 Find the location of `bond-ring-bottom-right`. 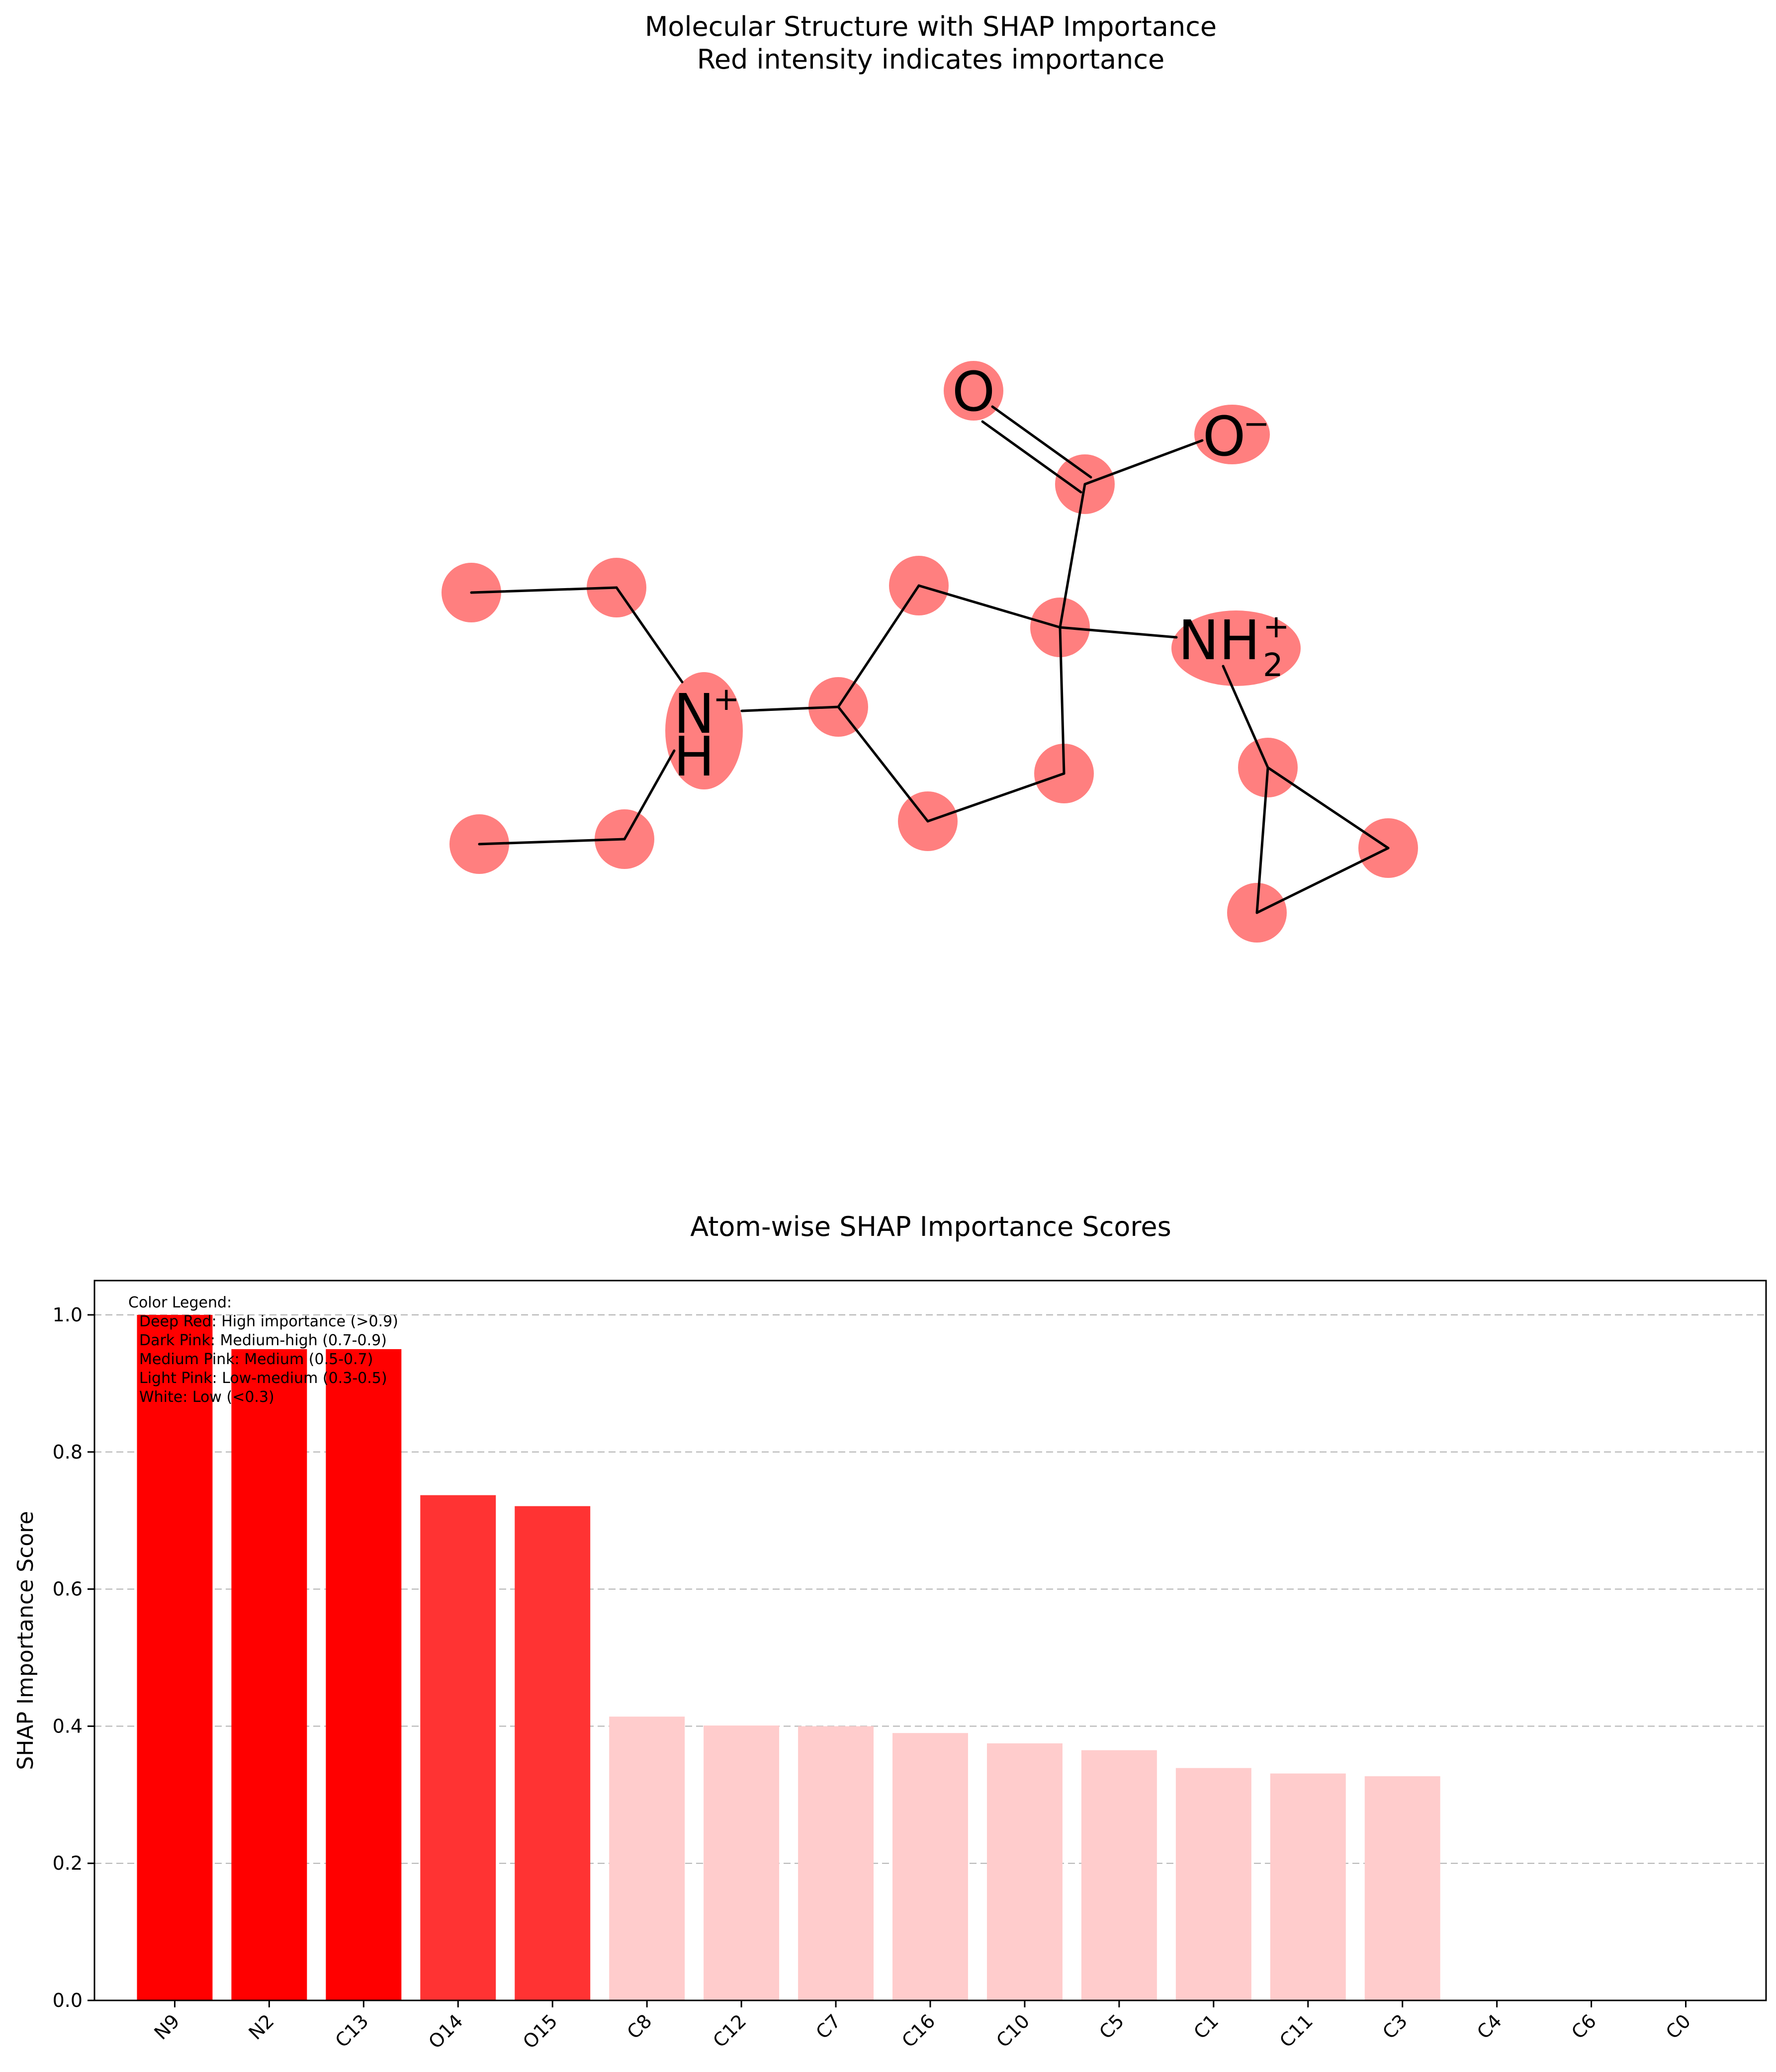

bond-ring-bottom-right is located at coordinates (996, 797).